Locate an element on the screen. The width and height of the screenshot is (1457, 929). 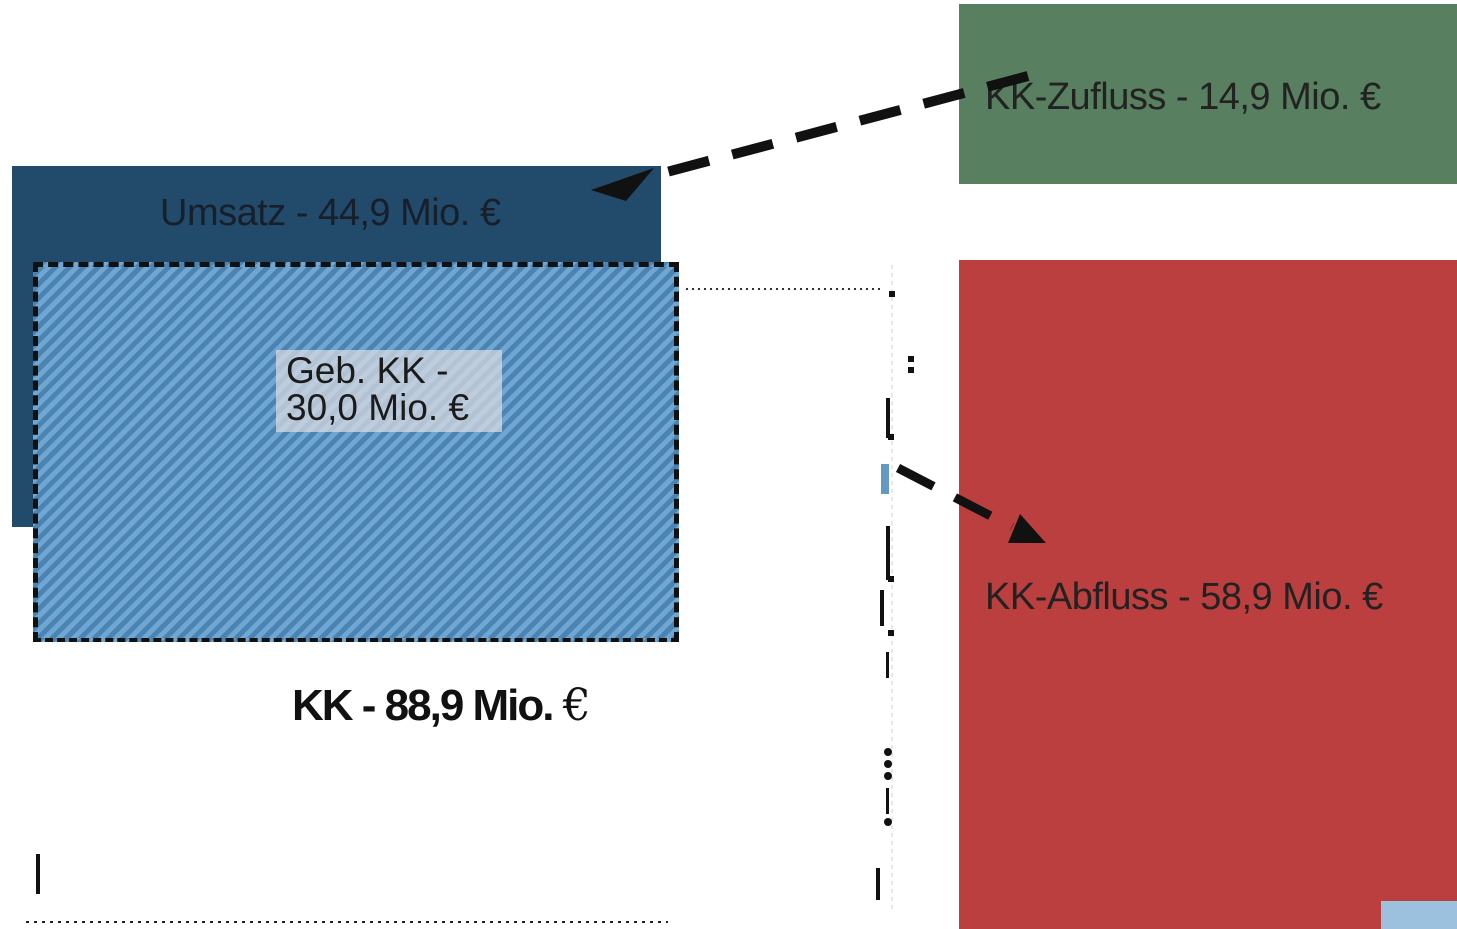
outflow-arrow-head is located at coordinates (1027, 528).